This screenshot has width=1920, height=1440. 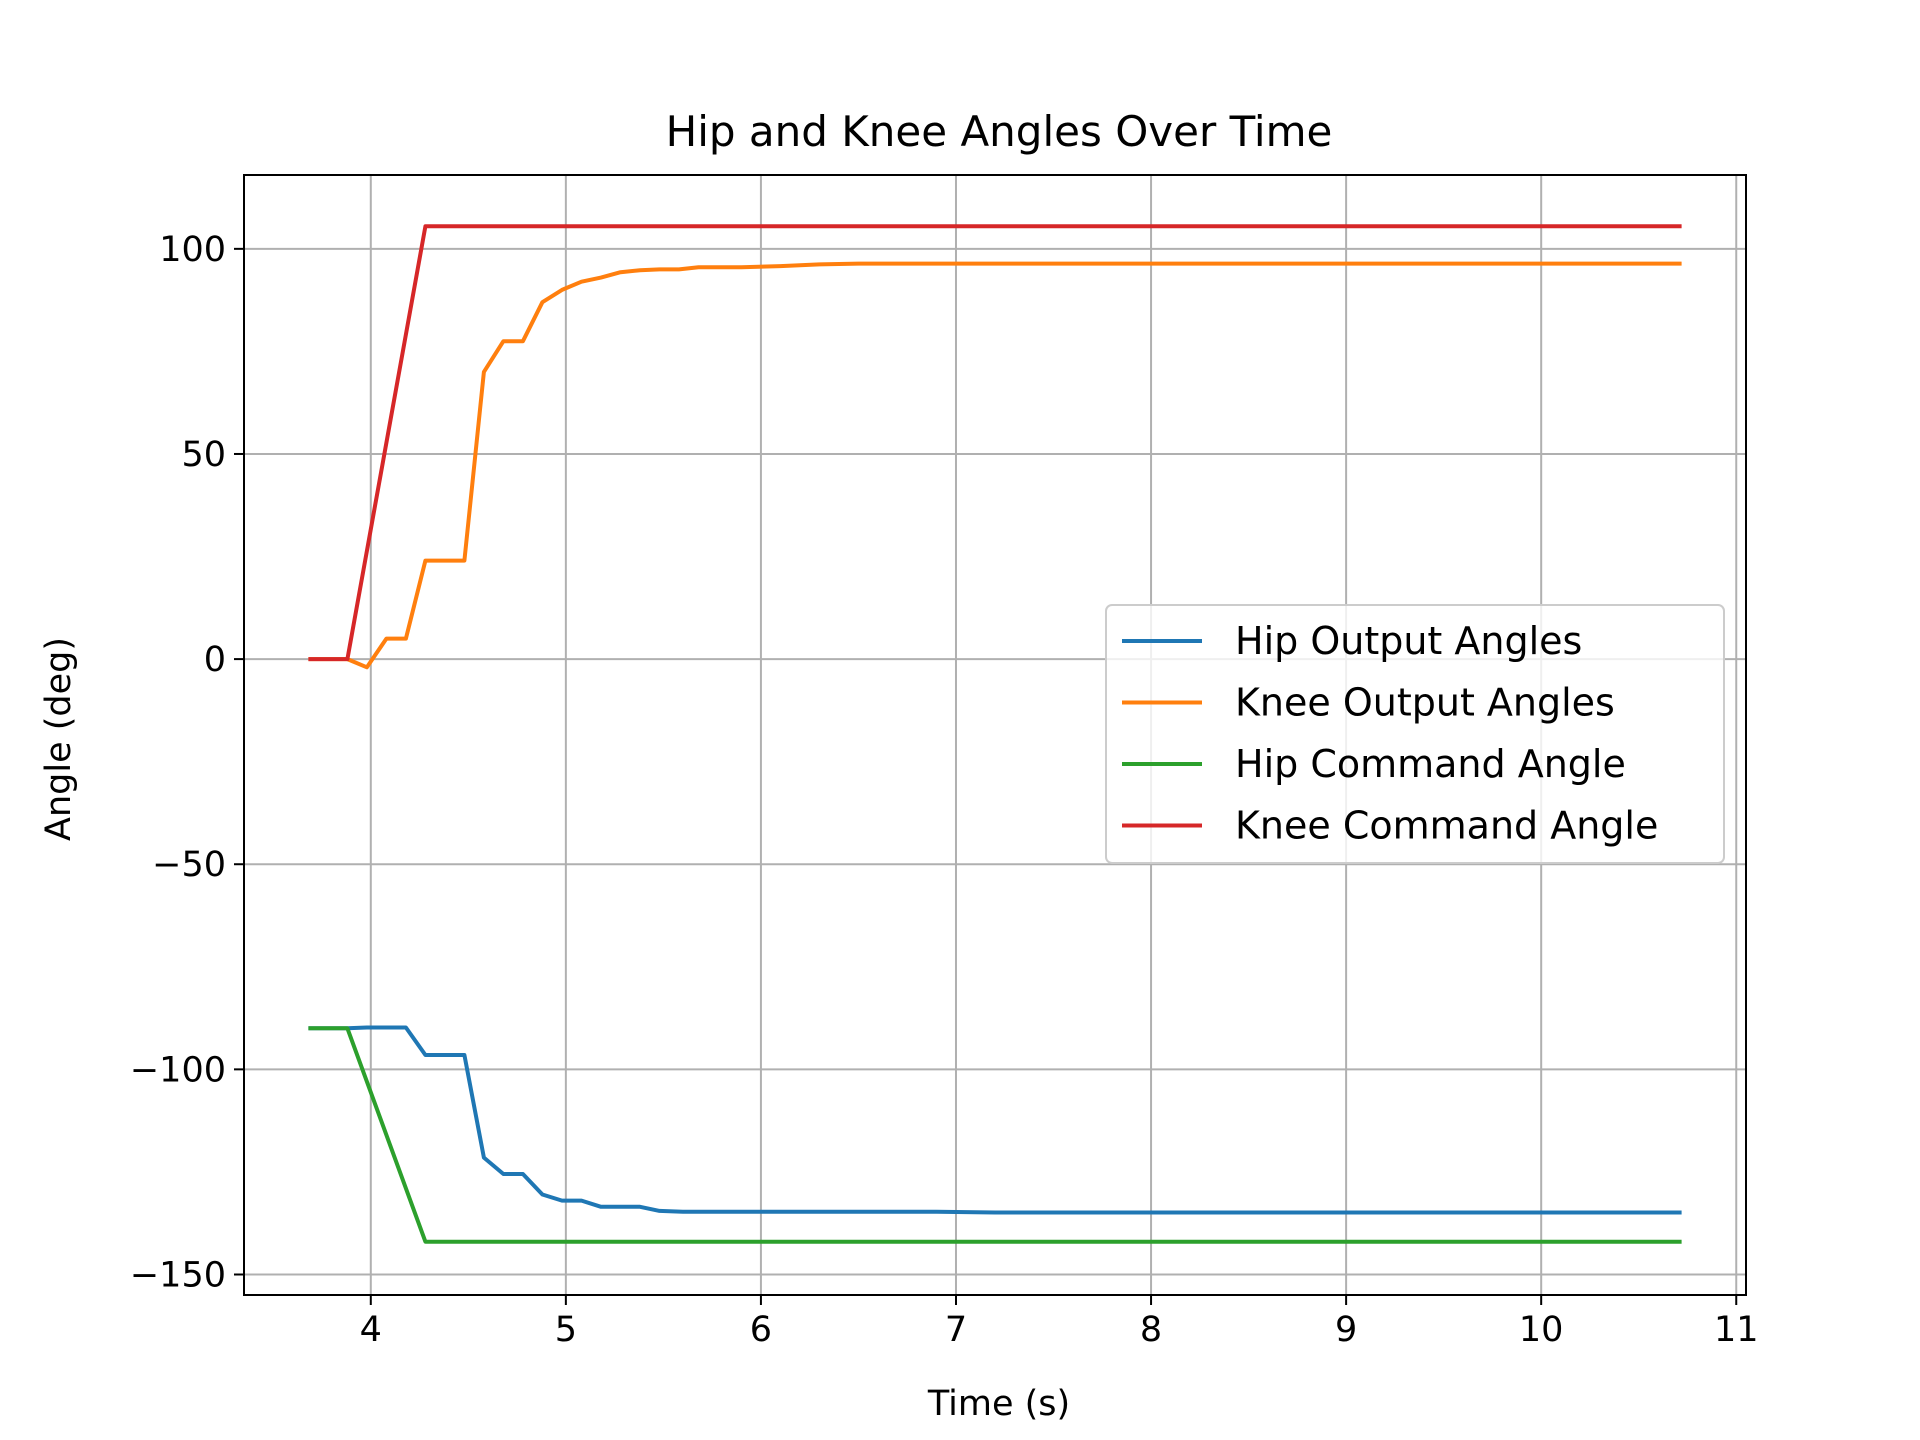 I want to click on legend-label-hip-command-angle: Hip Command Angle, so click(x=1430, y=764).